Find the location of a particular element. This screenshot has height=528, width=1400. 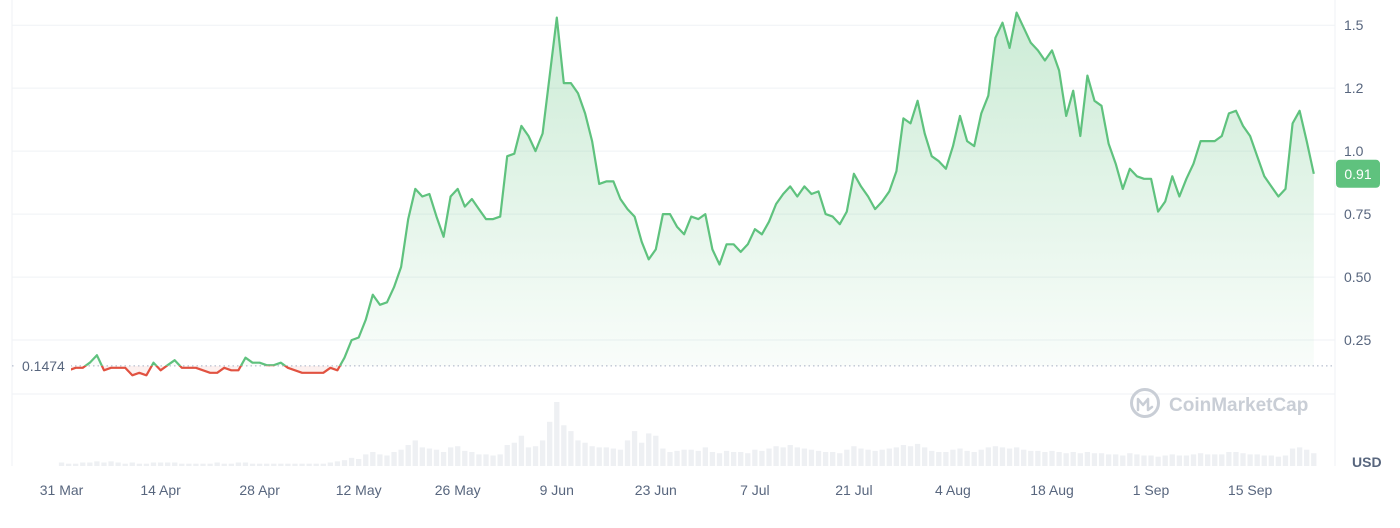

watermark-text: CoinMarketCap is located at coordinates (1238, 405).